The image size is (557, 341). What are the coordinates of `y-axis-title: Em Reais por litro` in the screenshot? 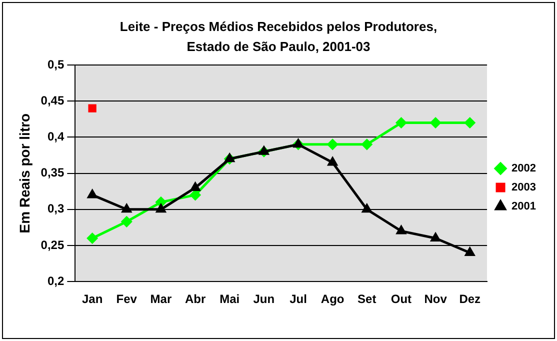 It's located at (24, 173).